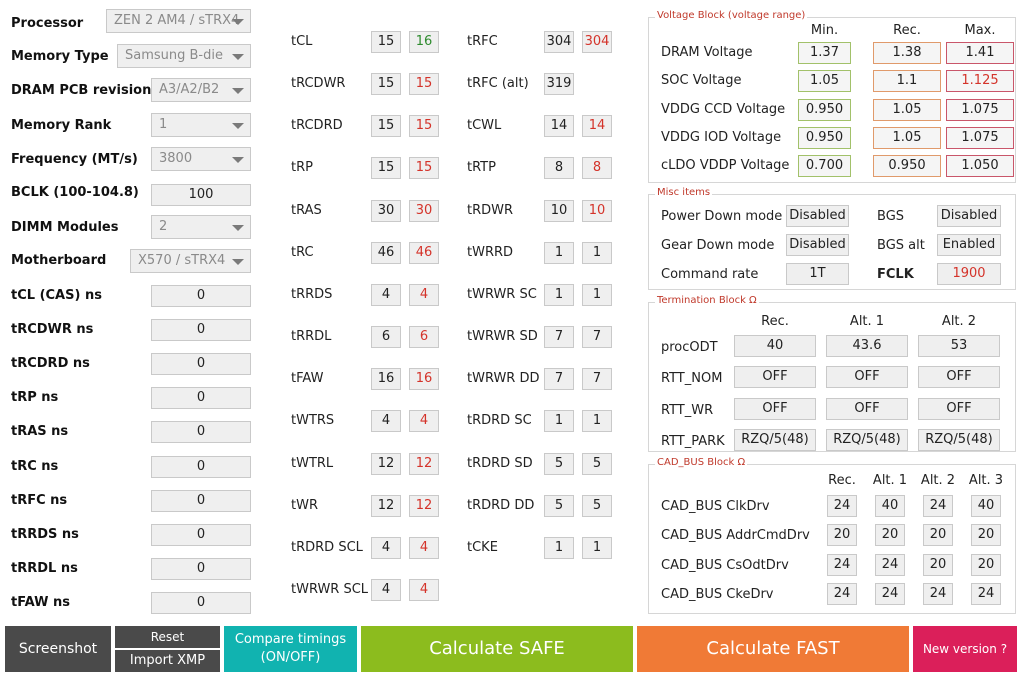 Image resolution: width=1029 pixels, height=687 pixels. What do you see at coordinates (201, 125) in the screenshot?
I see `memory-rank-select: 1` at bounding box center [201, 125].